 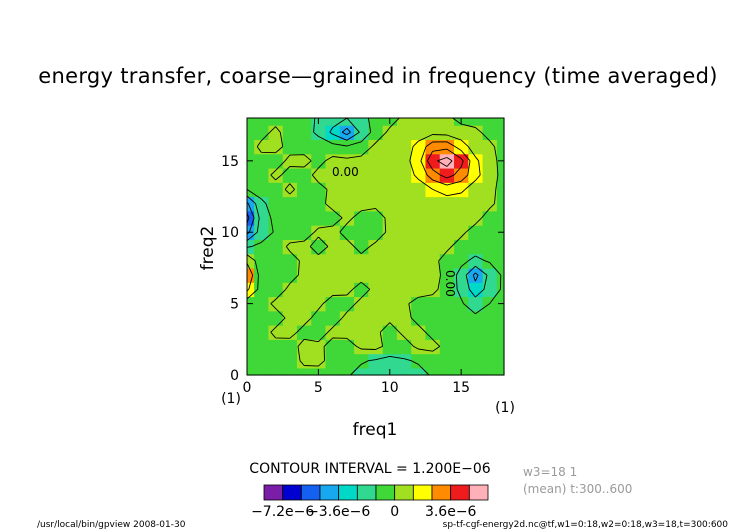 What do you see at coordinates (445, 163) in the screenshot?
I see `contour-line` at bounding box center [445, 163].